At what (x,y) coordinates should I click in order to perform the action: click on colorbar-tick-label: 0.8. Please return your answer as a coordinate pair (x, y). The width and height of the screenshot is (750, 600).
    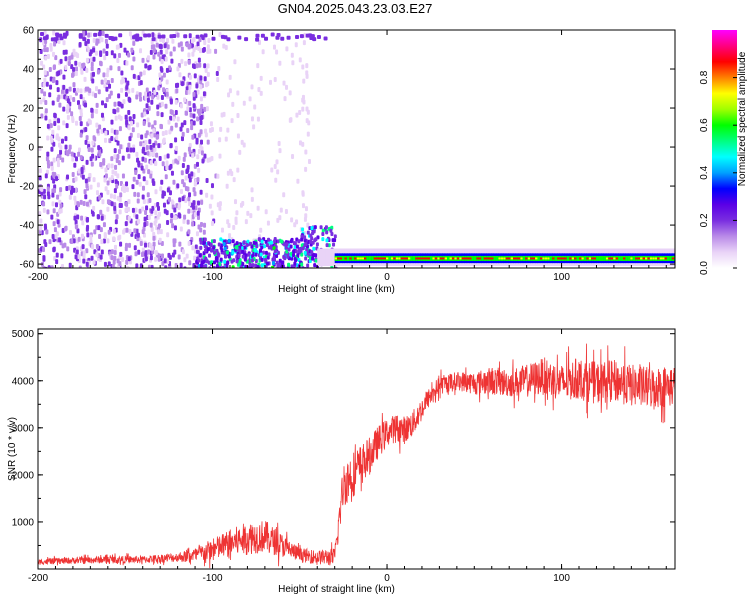
    Looking at the image, I should click on (704, 77).